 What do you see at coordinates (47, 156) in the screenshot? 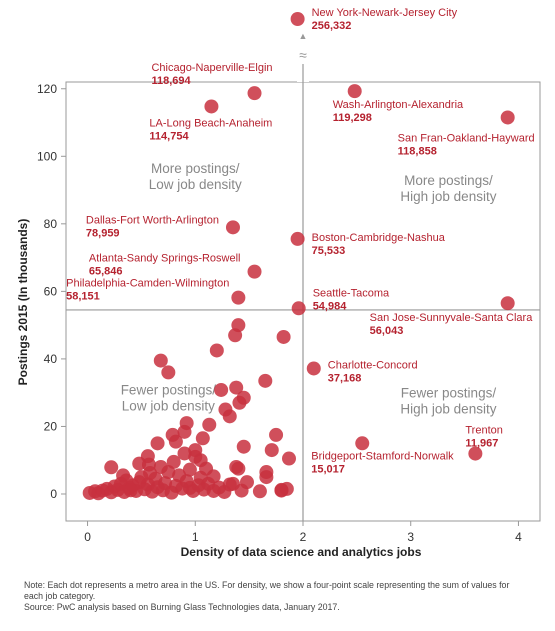
I see `y-tick-label: 100` at bounding box center [47, 156].